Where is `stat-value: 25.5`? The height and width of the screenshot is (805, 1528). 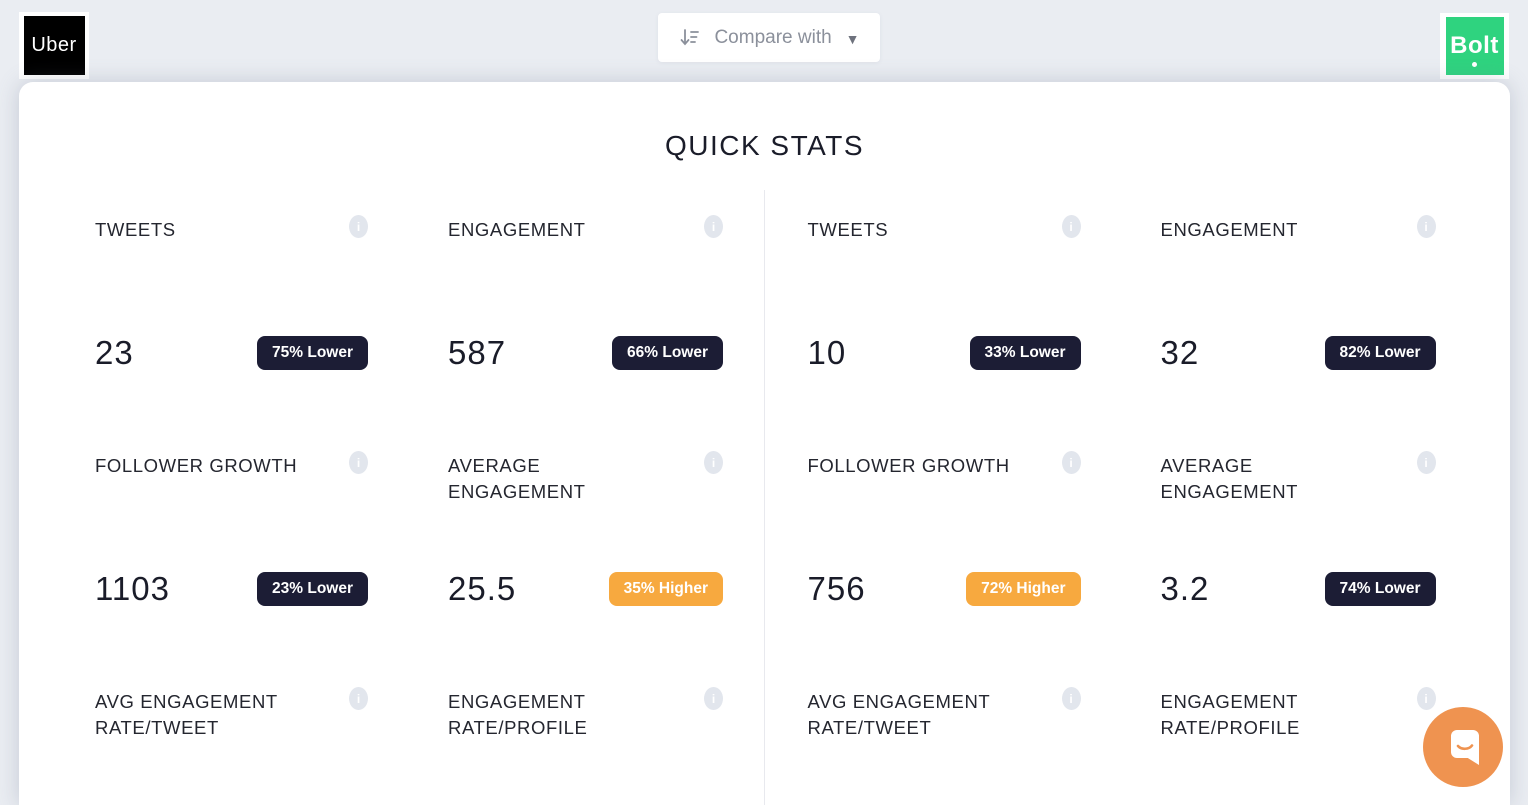 stat-value: 25.5 is located at coordinates (482, 588).